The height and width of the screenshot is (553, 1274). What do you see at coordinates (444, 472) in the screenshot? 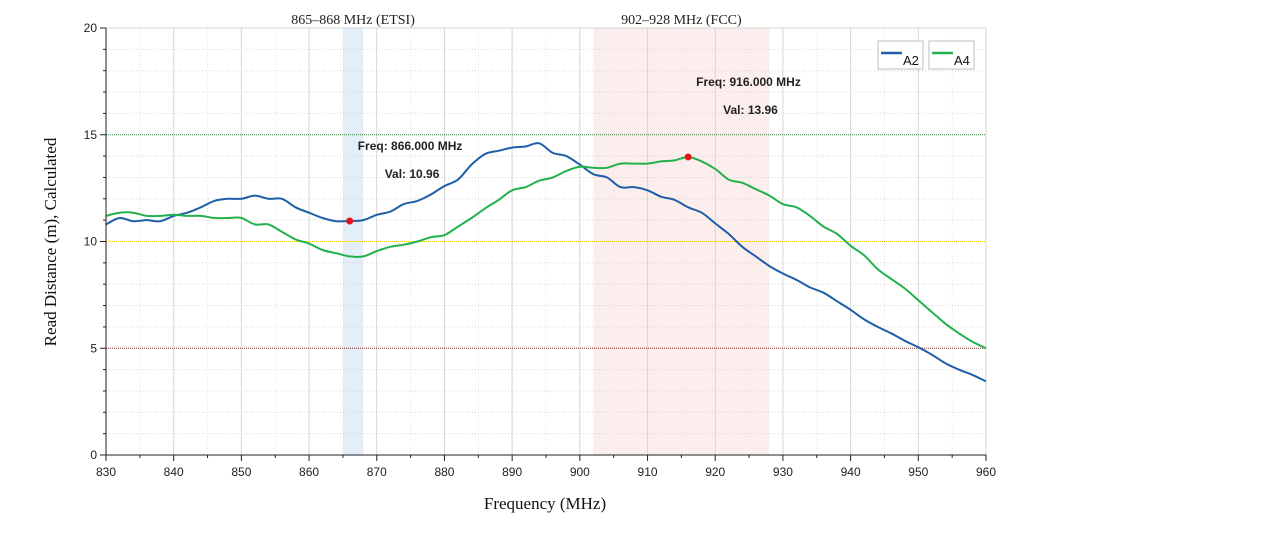
I see `x-tick-label: 880` at bounding box center [444, 472].